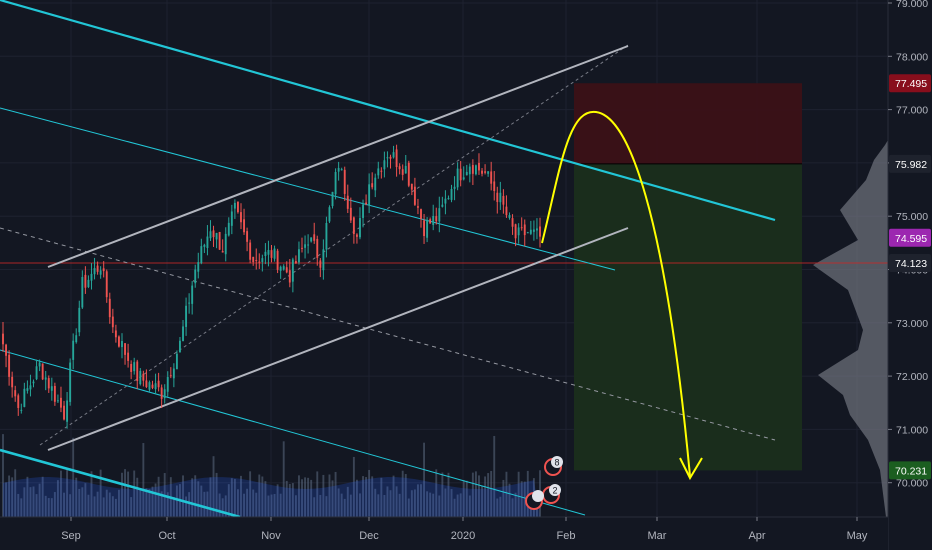 This screenshot has height=550, width=932. What do you see at coordinates (911, 471) in the screenshot?
I see `price-tag-label: 70.231` at bounding box center [911, 471].